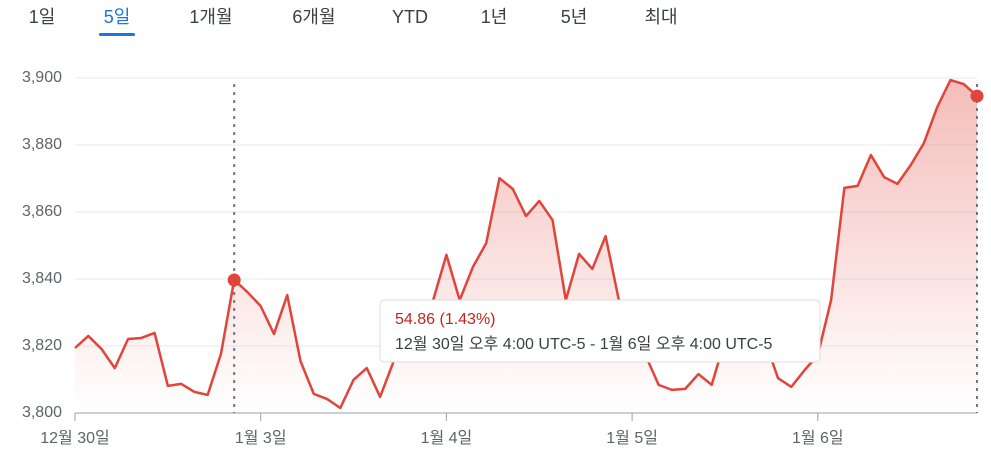  What do you see at coordinates (117, 17) in the screenshot?
I see `tab: 5일` at bounding box center [117, 17].